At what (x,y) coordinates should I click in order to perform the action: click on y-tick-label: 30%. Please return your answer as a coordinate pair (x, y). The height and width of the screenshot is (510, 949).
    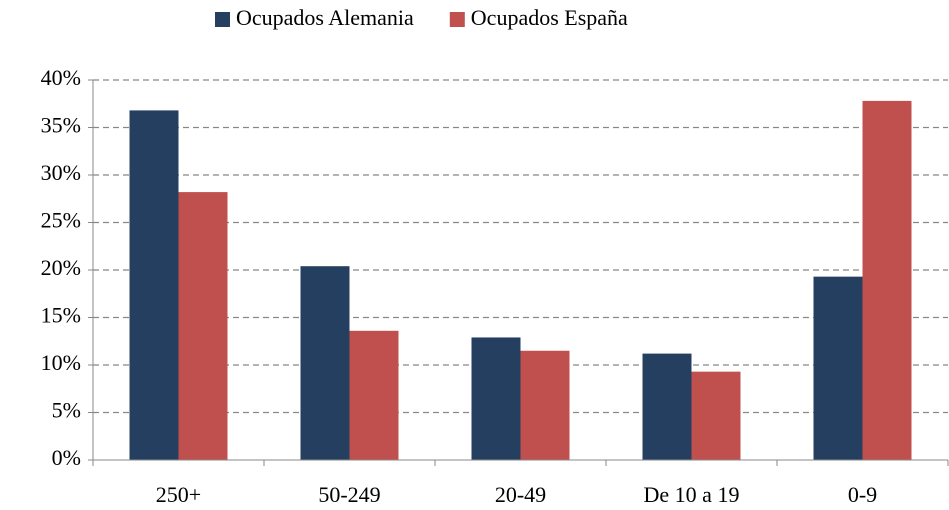
    Looking at the image, I should click on (61, 172).